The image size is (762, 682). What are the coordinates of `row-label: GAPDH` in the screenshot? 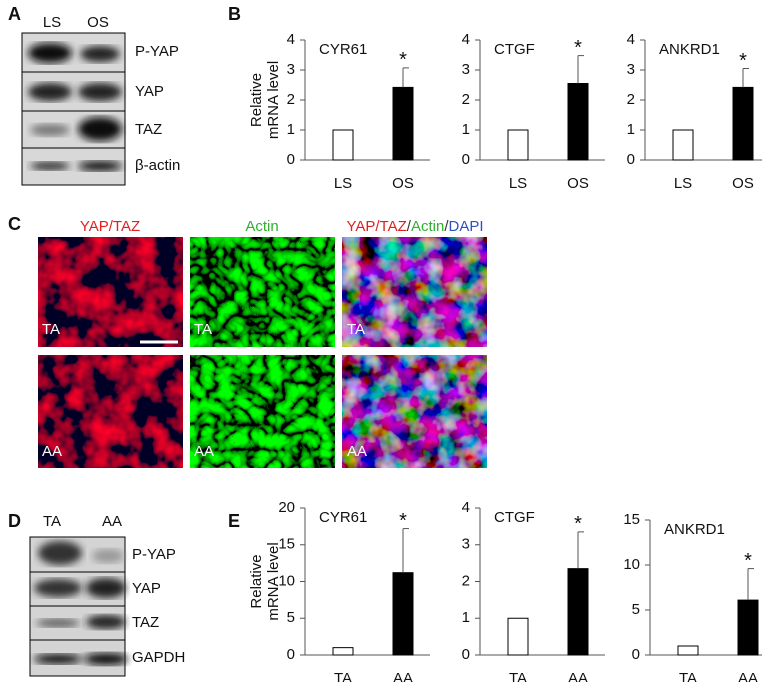 It's located at (158, 657).